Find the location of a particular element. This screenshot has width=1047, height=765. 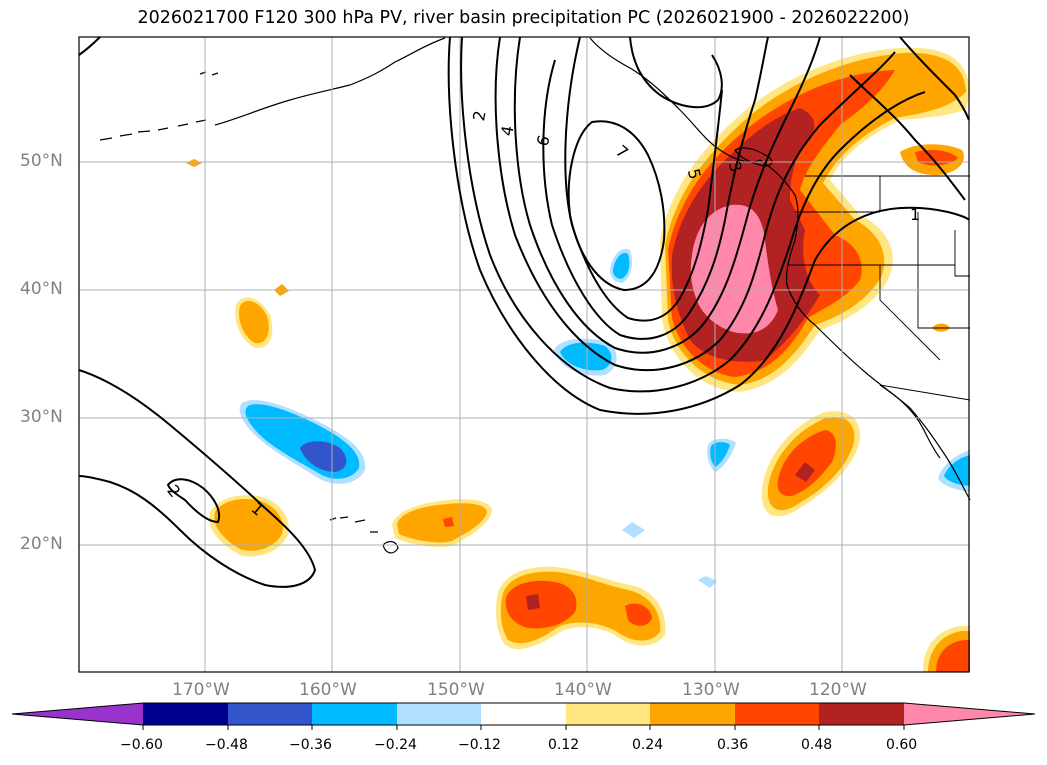

precip-hawaii-orange is located at coordinates (442, 523).